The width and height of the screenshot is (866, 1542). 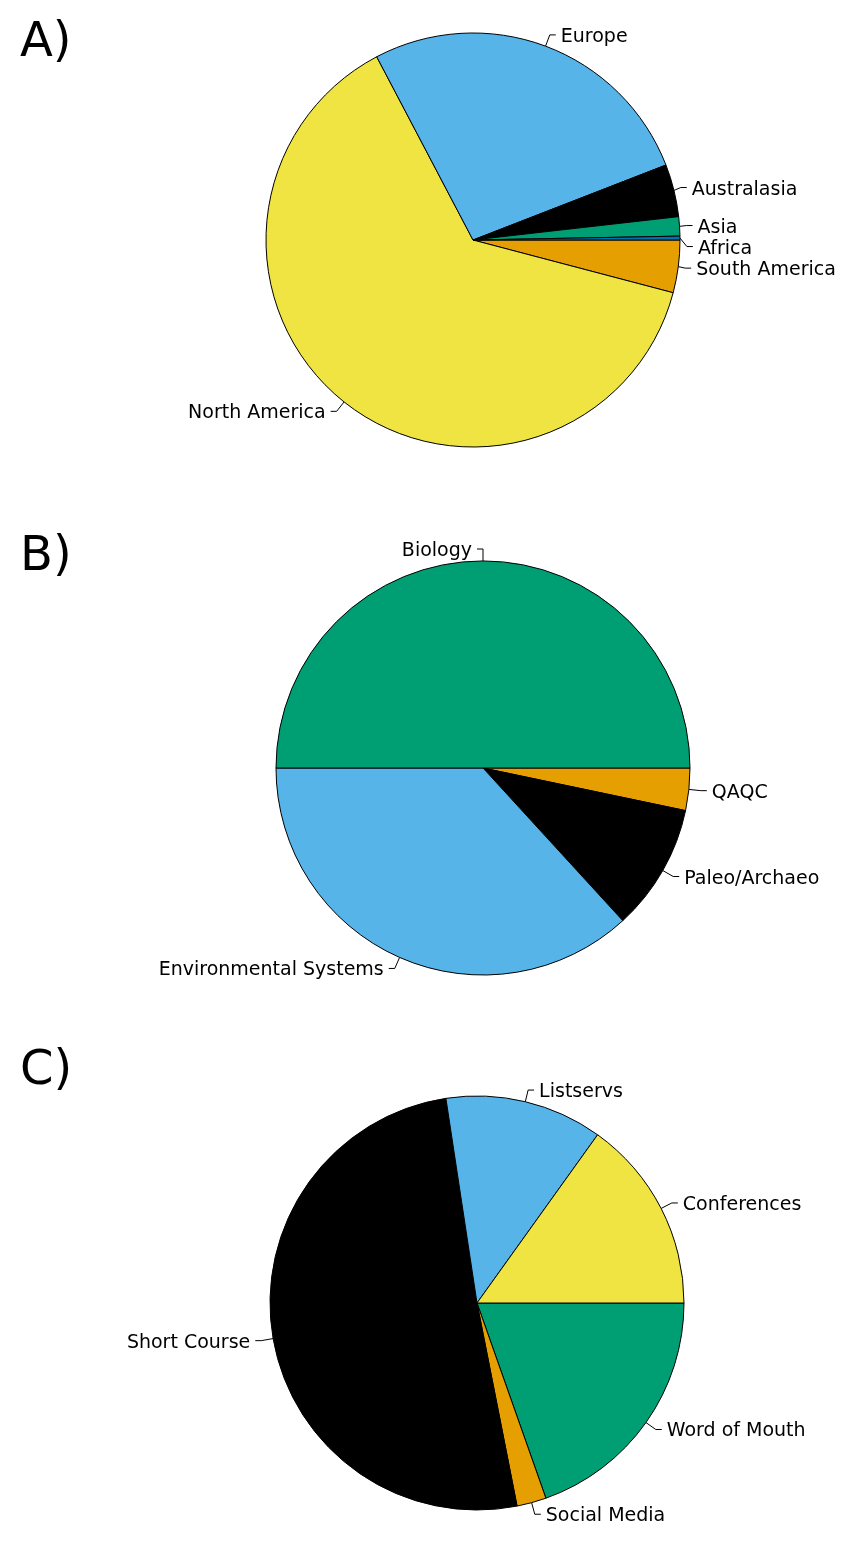 I want to click on slice-label: Social Media, so click(x=605, y=1514).